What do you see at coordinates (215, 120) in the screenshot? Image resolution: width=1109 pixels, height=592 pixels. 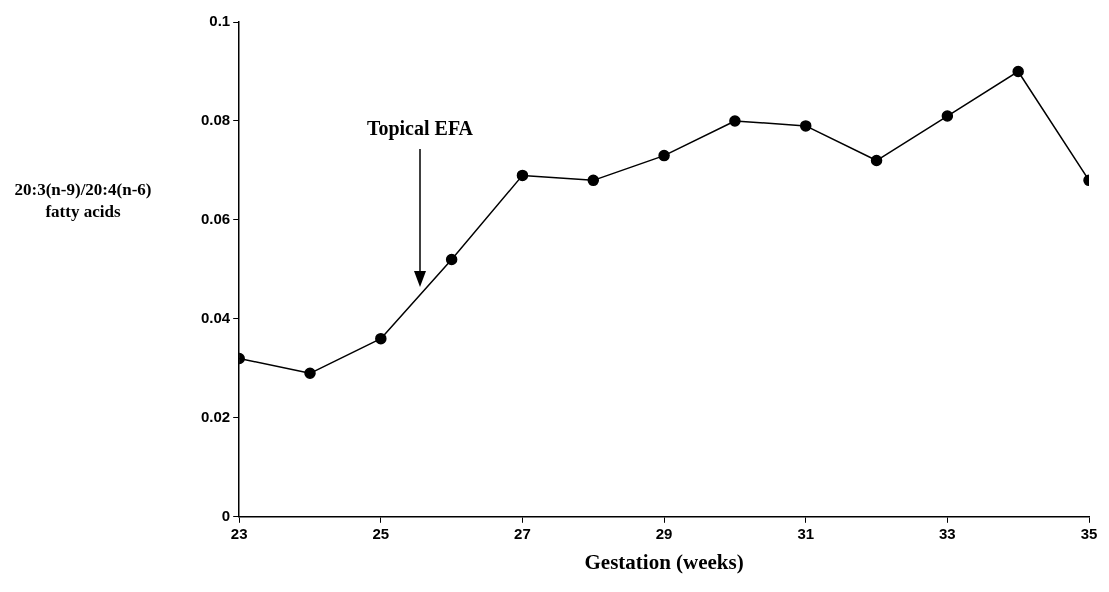 I see `y-tick-label: 0.08` at bounding box center [215, 120].